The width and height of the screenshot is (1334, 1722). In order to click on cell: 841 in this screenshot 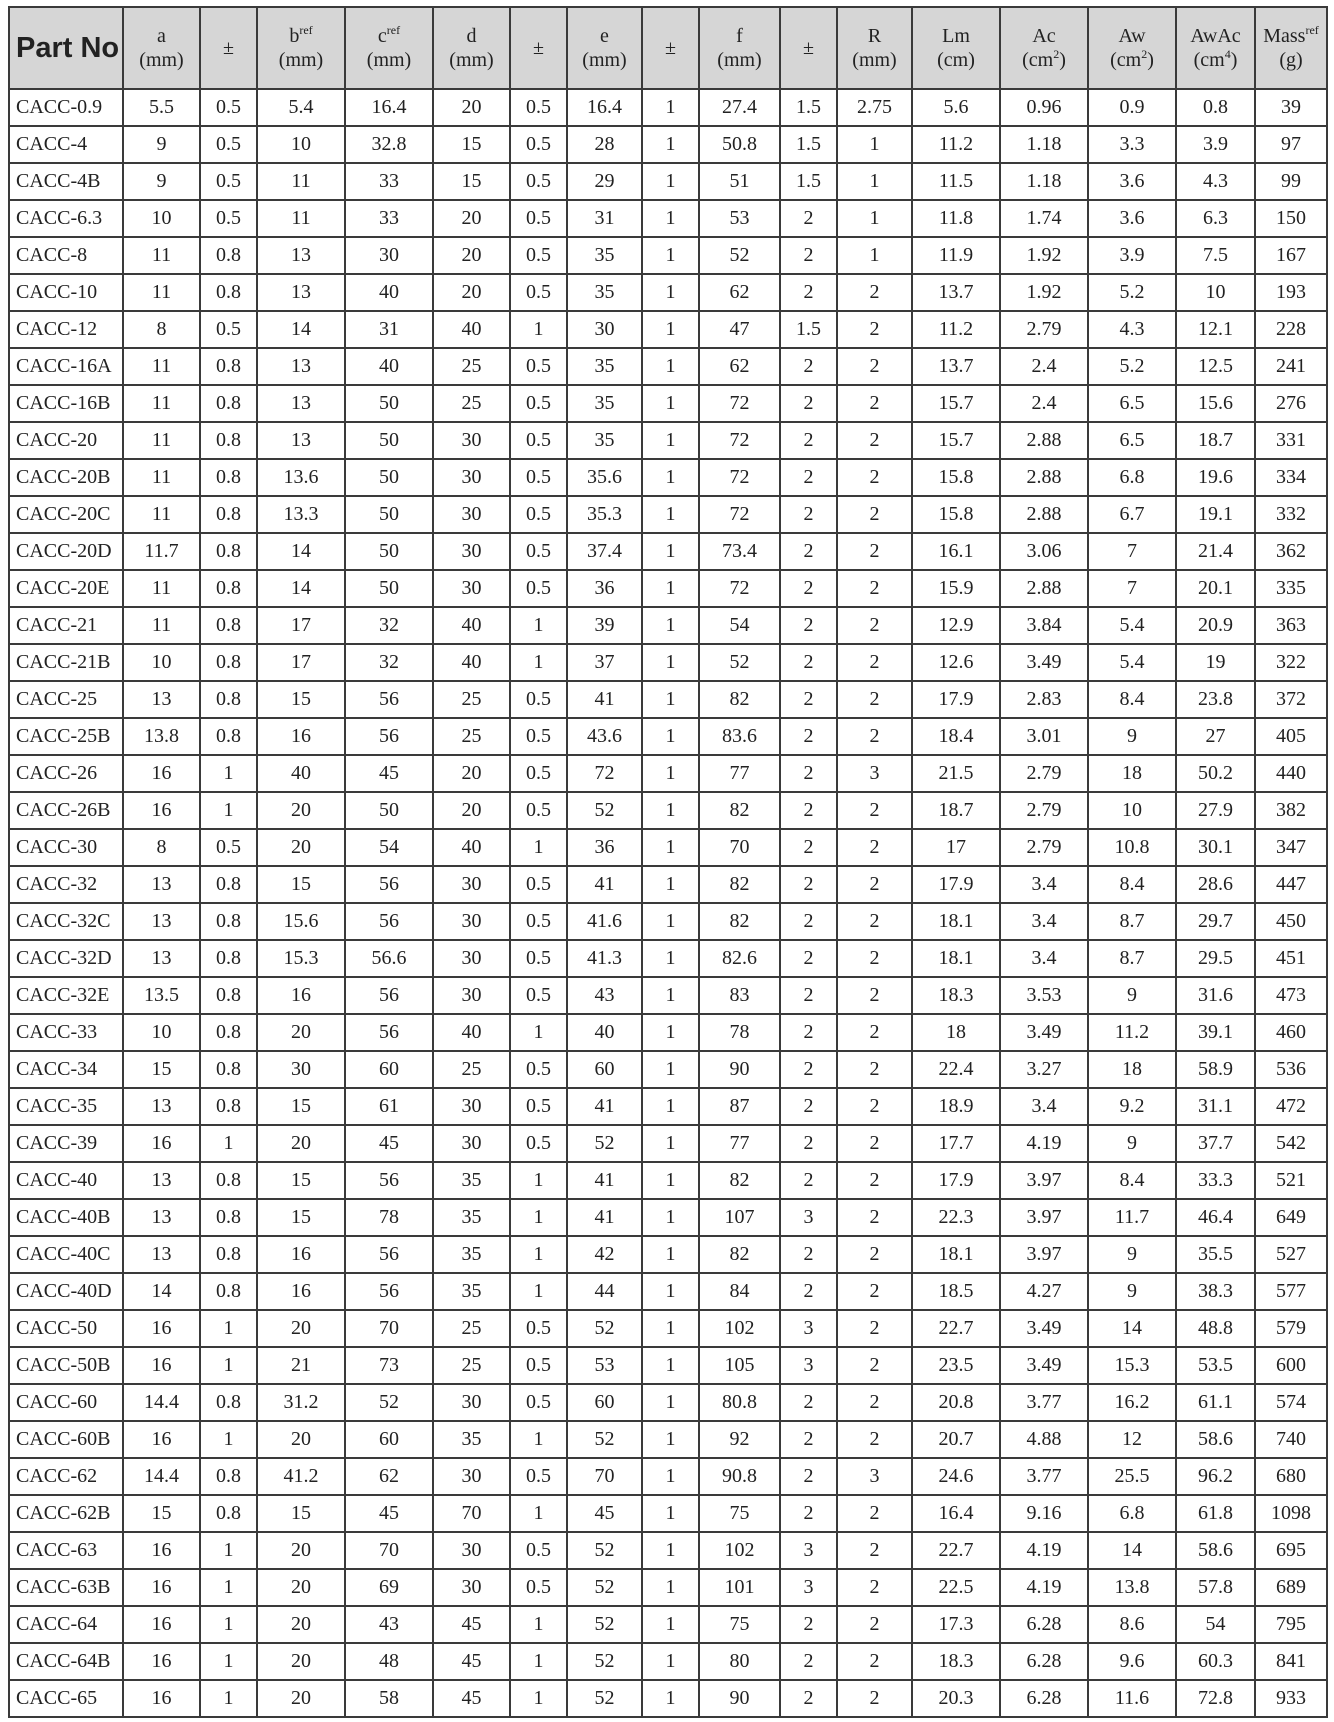, I will do `click(1291, 1661)`.